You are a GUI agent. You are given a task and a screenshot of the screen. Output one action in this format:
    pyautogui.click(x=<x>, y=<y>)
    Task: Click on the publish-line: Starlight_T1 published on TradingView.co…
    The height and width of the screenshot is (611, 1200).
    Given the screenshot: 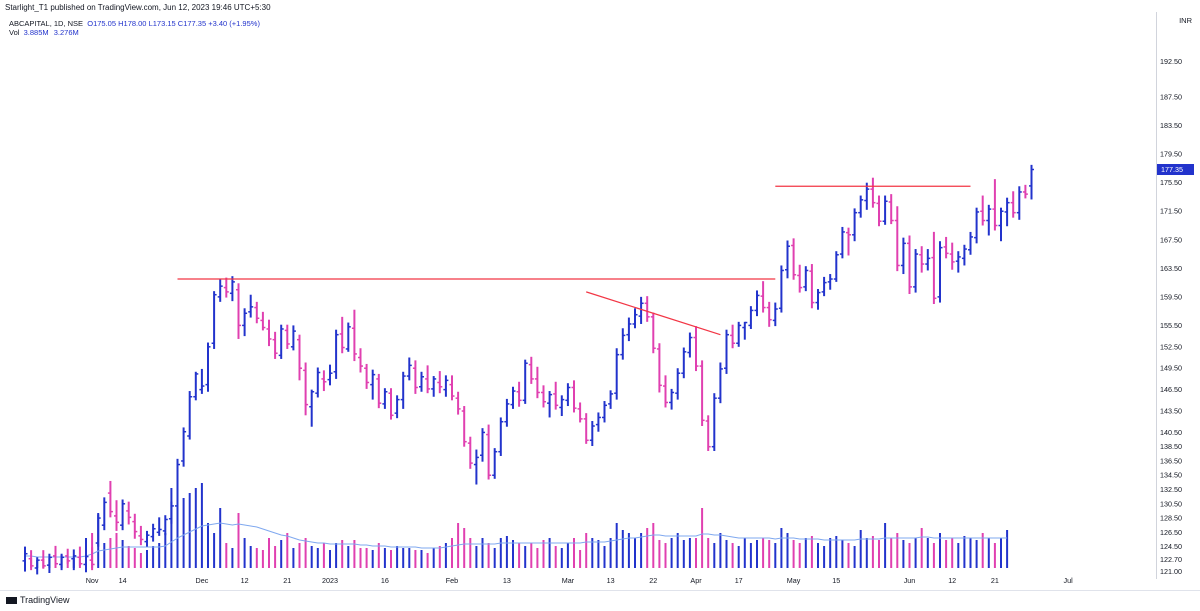 What is the action you would take?
    pyautogui.click(x=138, y=7)
    